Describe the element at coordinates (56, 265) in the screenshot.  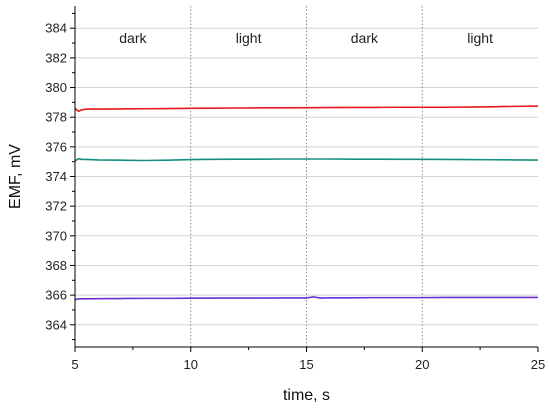
I see `y-tick-label: 368` at that location.